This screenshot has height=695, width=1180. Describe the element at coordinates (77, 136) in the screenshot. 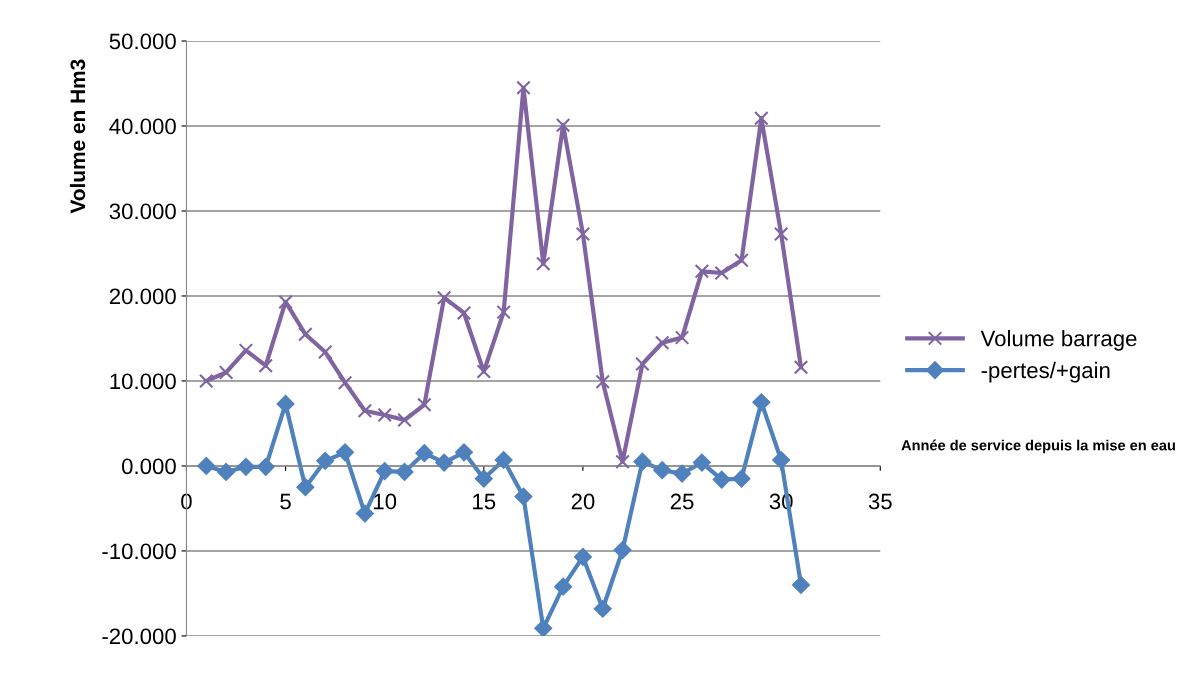

I see `y-axis-title: Volume en Hm3` at that location.